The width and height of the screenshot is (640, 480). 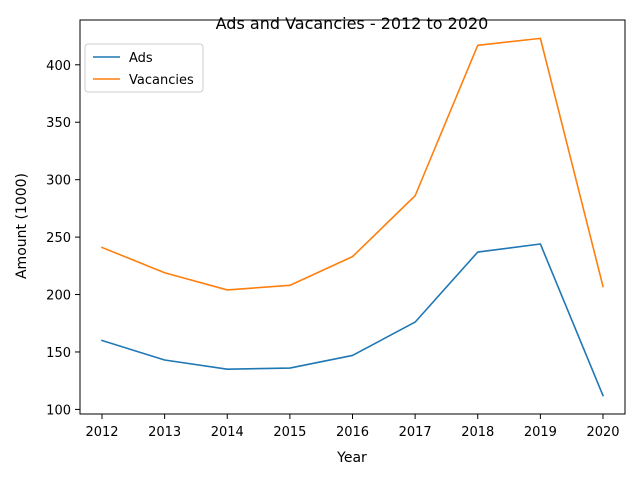 What do you see at coordinates (101, 432) in the screenshot?
I see `x-tick-label: 2012` at bounding box center [101, 432].